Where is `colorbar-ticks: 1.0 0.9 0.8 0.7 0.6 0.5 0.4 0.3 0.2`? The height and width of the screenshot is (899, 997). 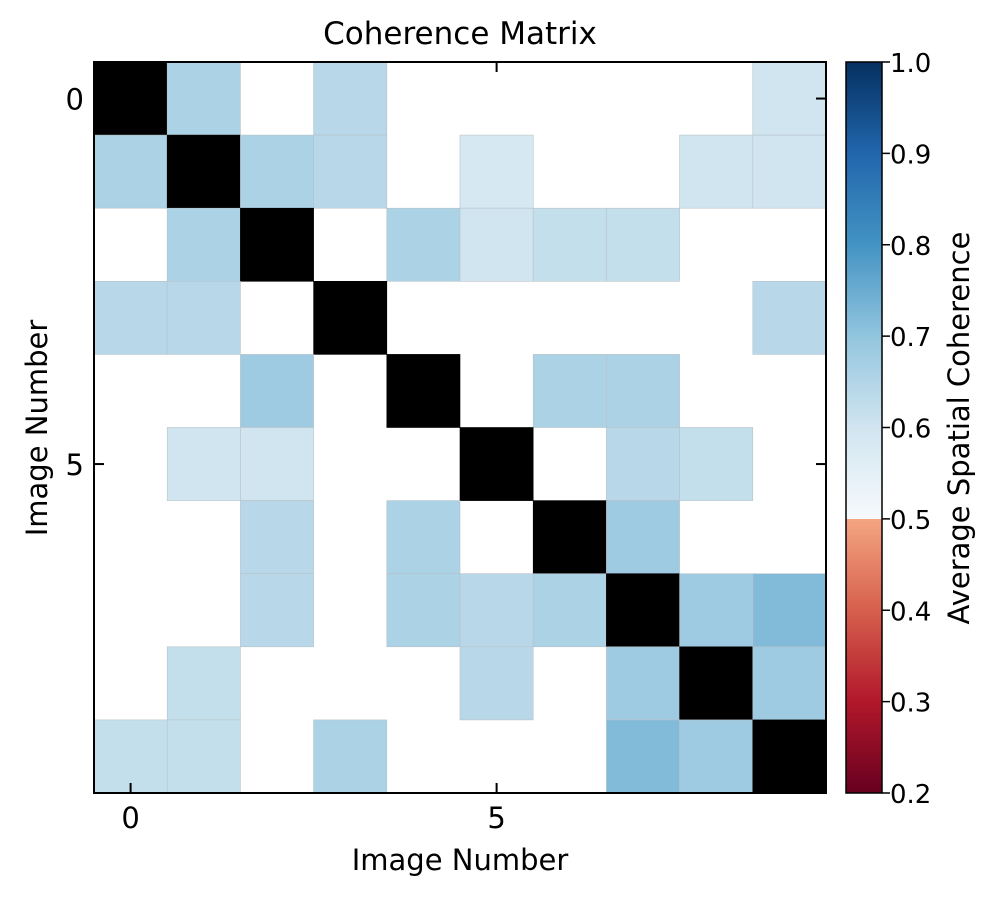 colorbar-ticks: 1.0 0.9 0.8 0.7 0.6 0.5 0.4 0.3 0.2 is located at coordinates (906, 429).